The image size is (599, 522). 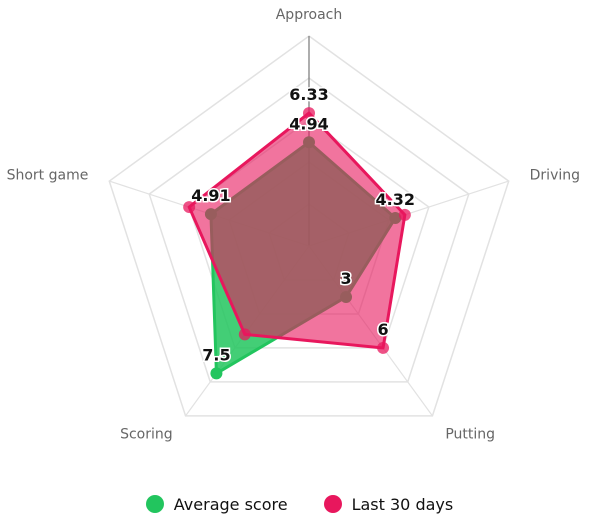 I want to click on legend-item-average-score: Average score, so click(x=216, y=504).